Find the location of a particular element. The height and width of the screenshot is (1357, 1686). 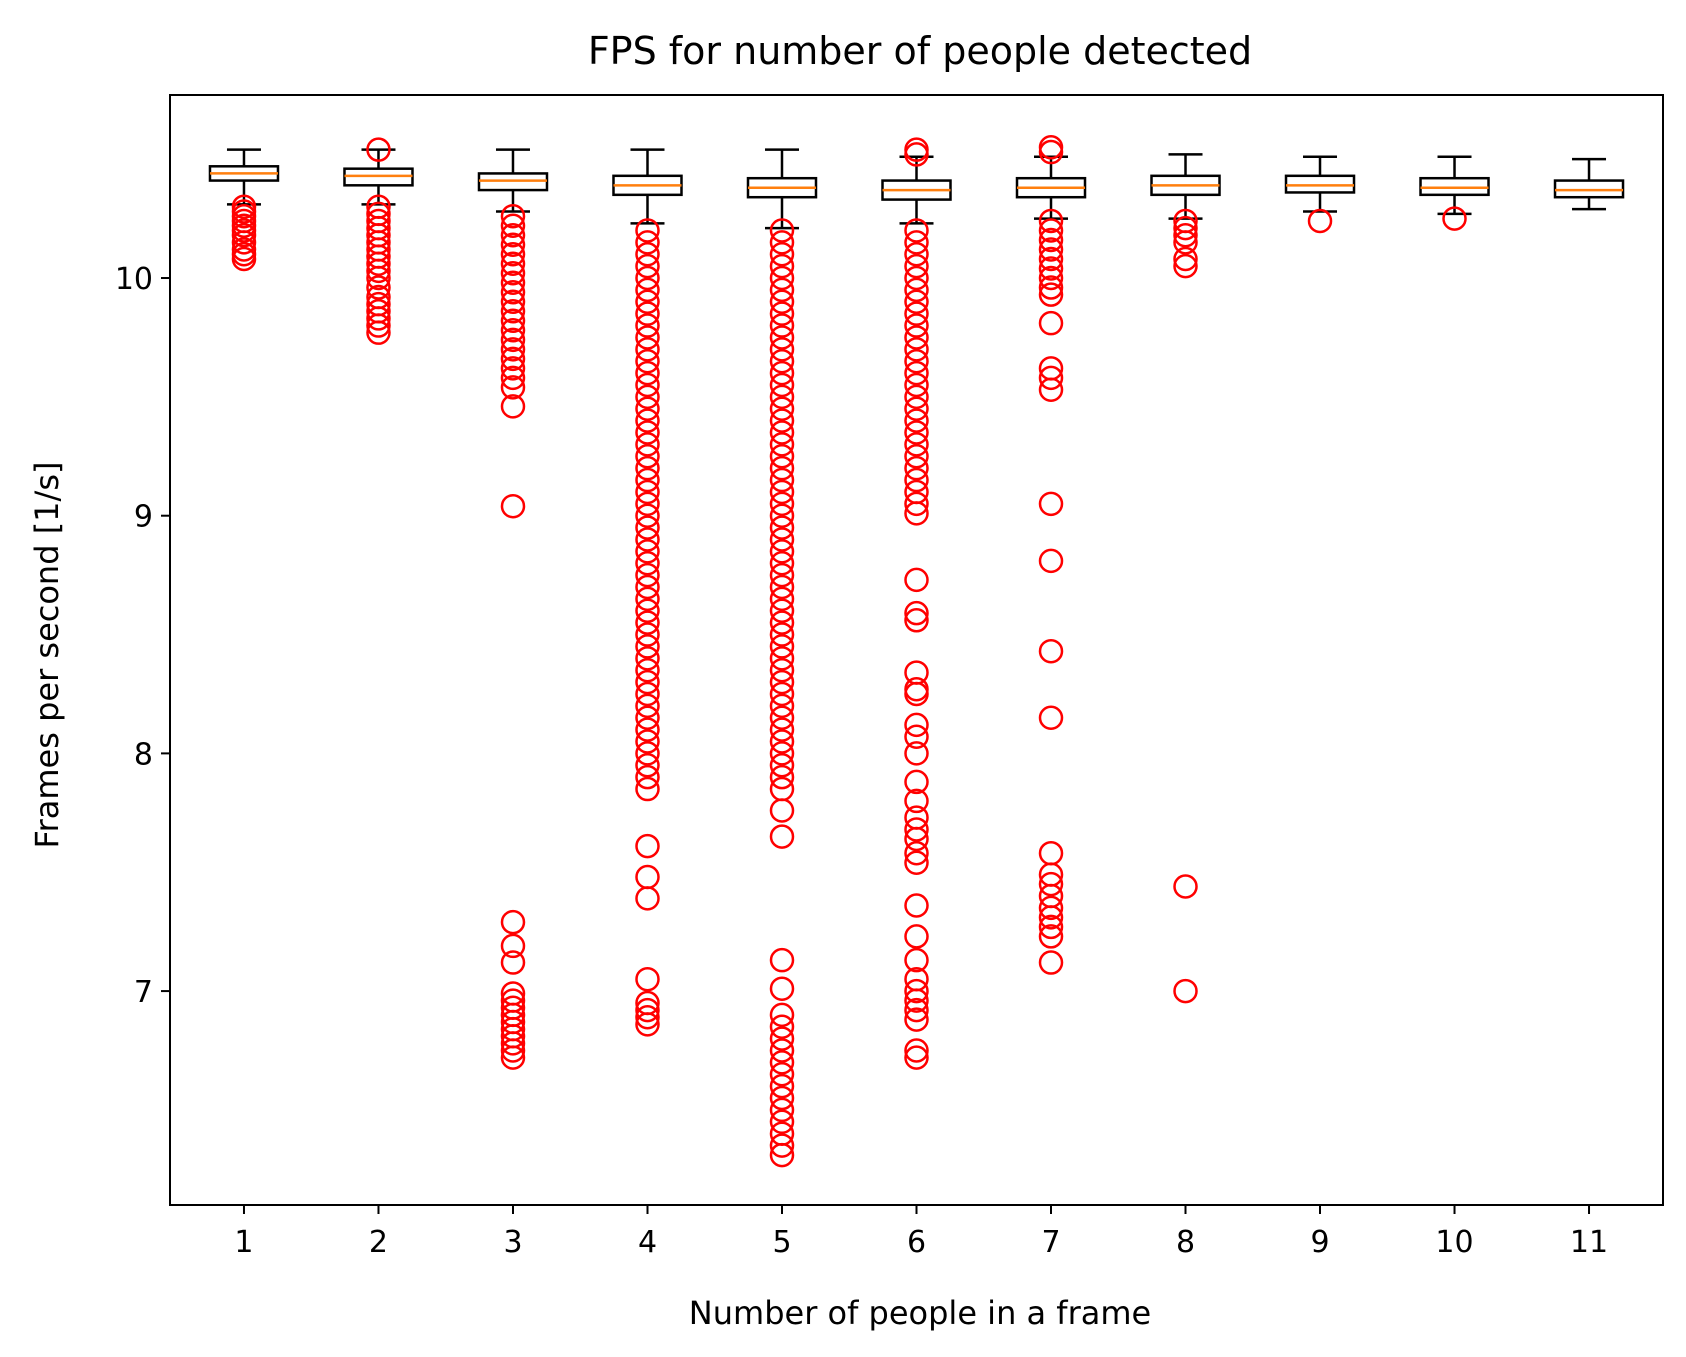

chart-title: FPS for number of people detected is located at coordinates (920, 51).